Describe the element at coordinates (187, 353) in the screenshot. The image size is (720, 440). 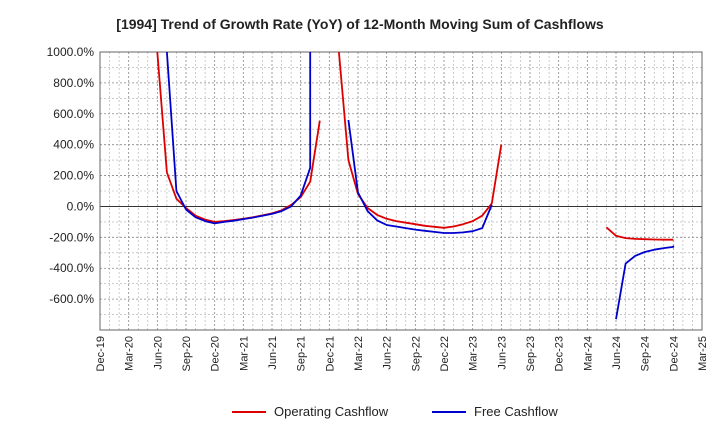
I see `x-tick-label: Sep-20` at that location.